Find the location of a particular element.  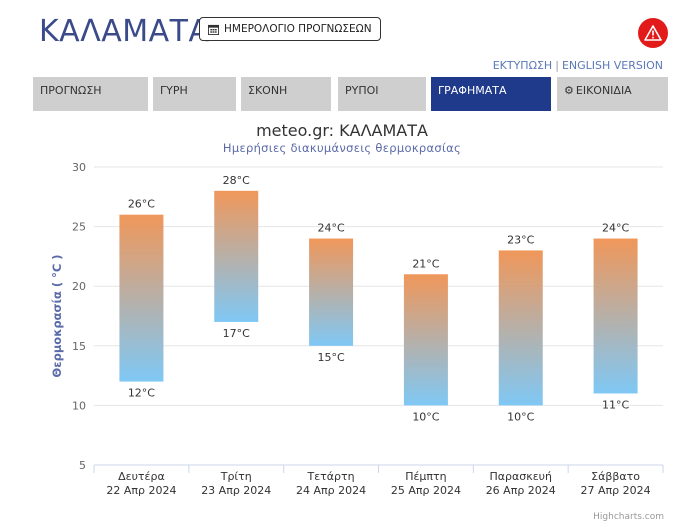

x-day-label: Δευτέρα is located at coordinates (141, 476).